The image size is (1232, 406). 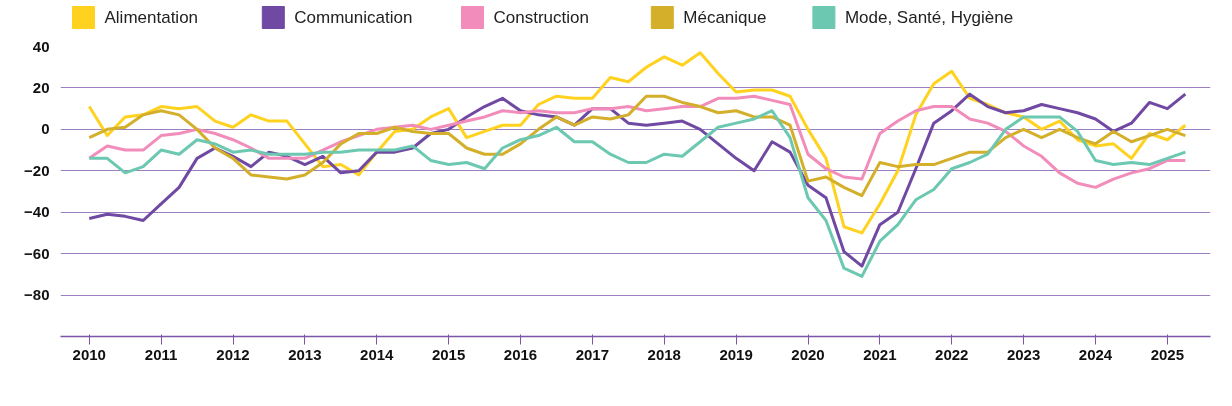 I want to click on x-tick-label: 2011, so click(x=161, y=354).